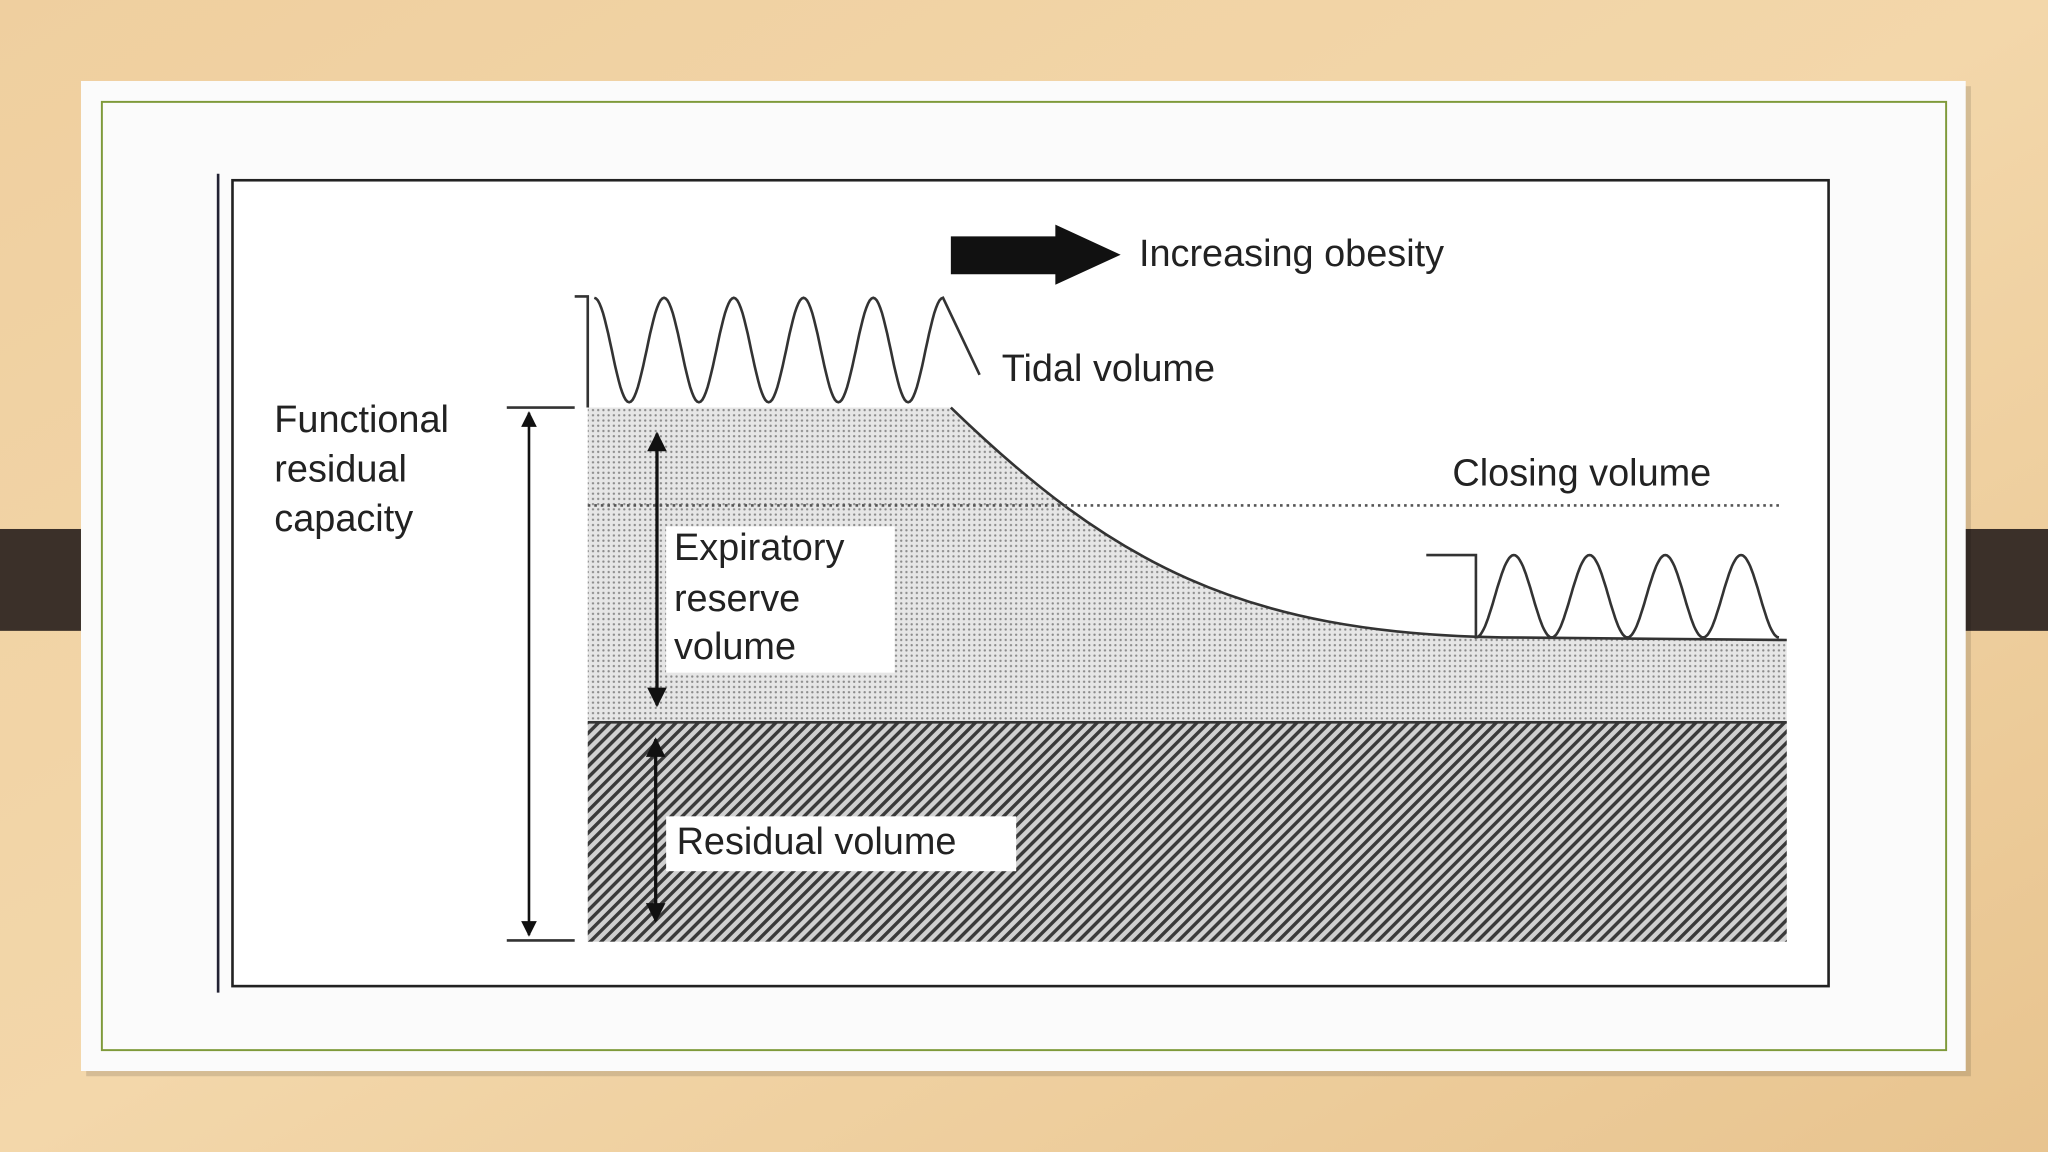  Describe the element at coordinates (787, 350) in the screenshot. I see `tidal-wave-left` at that location.